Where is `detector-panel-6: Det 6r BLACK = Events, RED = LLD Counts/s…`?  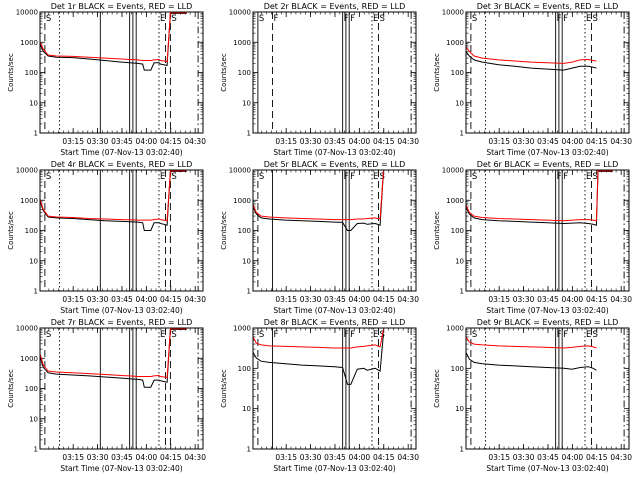 detector-panel-6: Det 6r BLACK = Events, RED = LLD Counts/s… is located at coordinates (532, 237).